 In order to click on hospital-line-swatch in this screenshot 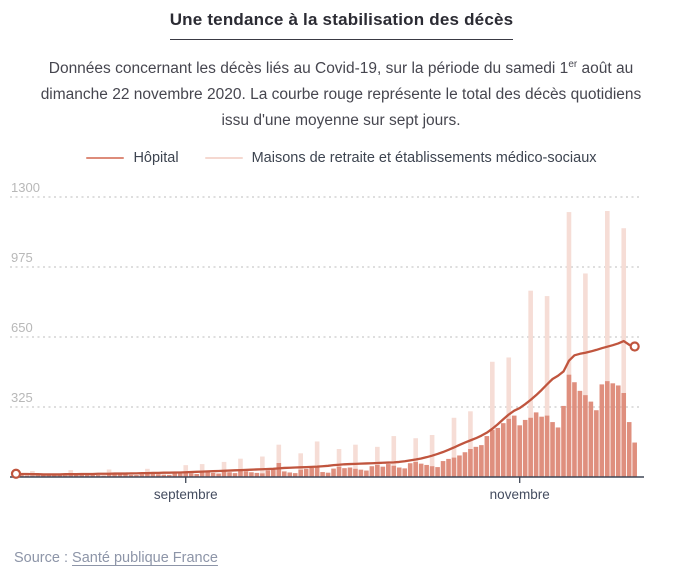, I will do `click(105, 158)`.